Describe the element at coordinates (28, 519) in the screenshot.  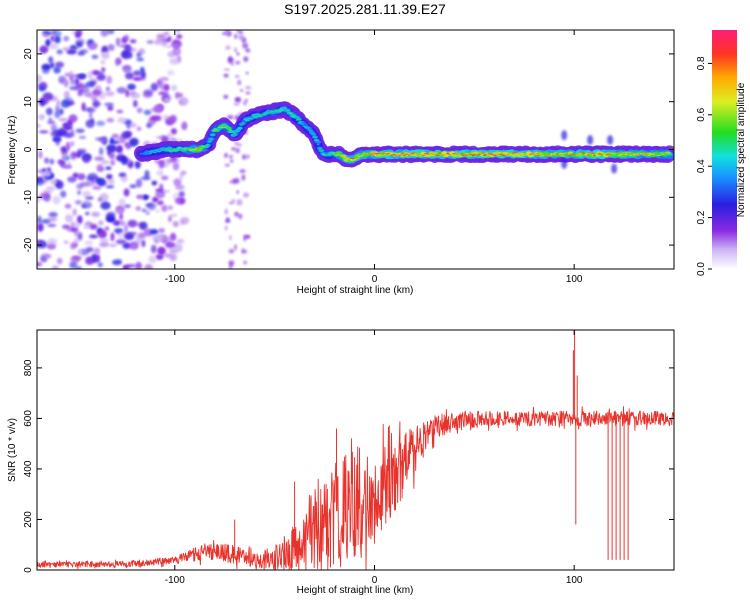
I see `snr-y-tick-label: 200` at that location.